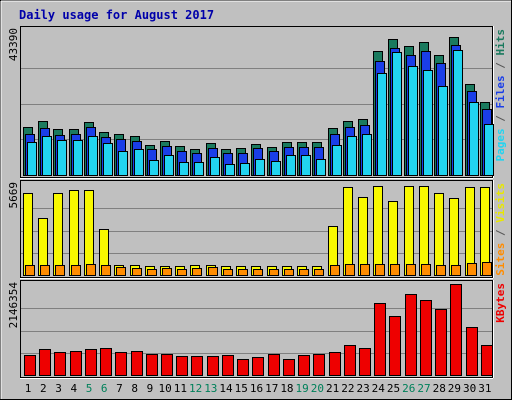 Image resolution: width=512 pixels, height=404 pixels. Describe the element at coordinates (73, 388) in the screenshot. I see `x-tick-label-day-4: 4` at that location.